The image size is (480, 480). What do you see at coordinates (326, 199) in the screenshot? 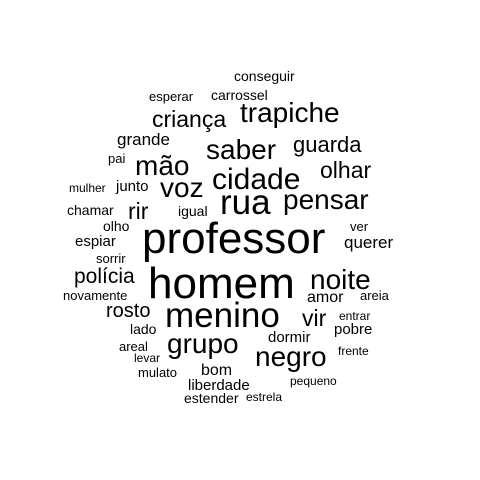
I see `word-pensar: pensar` at bounding box center [326, 199].